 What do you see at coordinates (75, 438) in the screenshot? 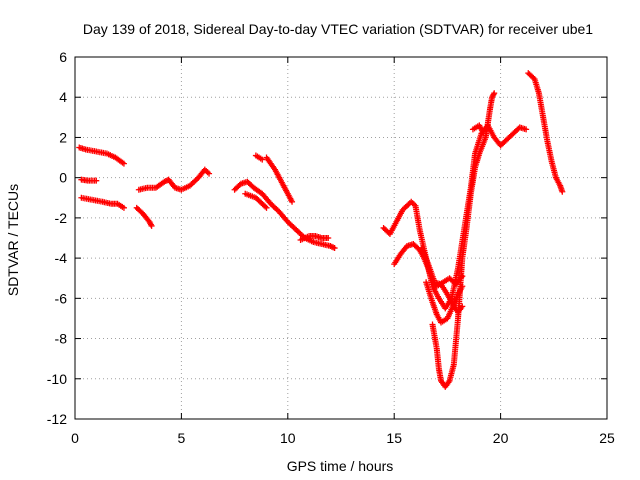
I see `x-tick-label: 0` at bounding box center [75, 438].